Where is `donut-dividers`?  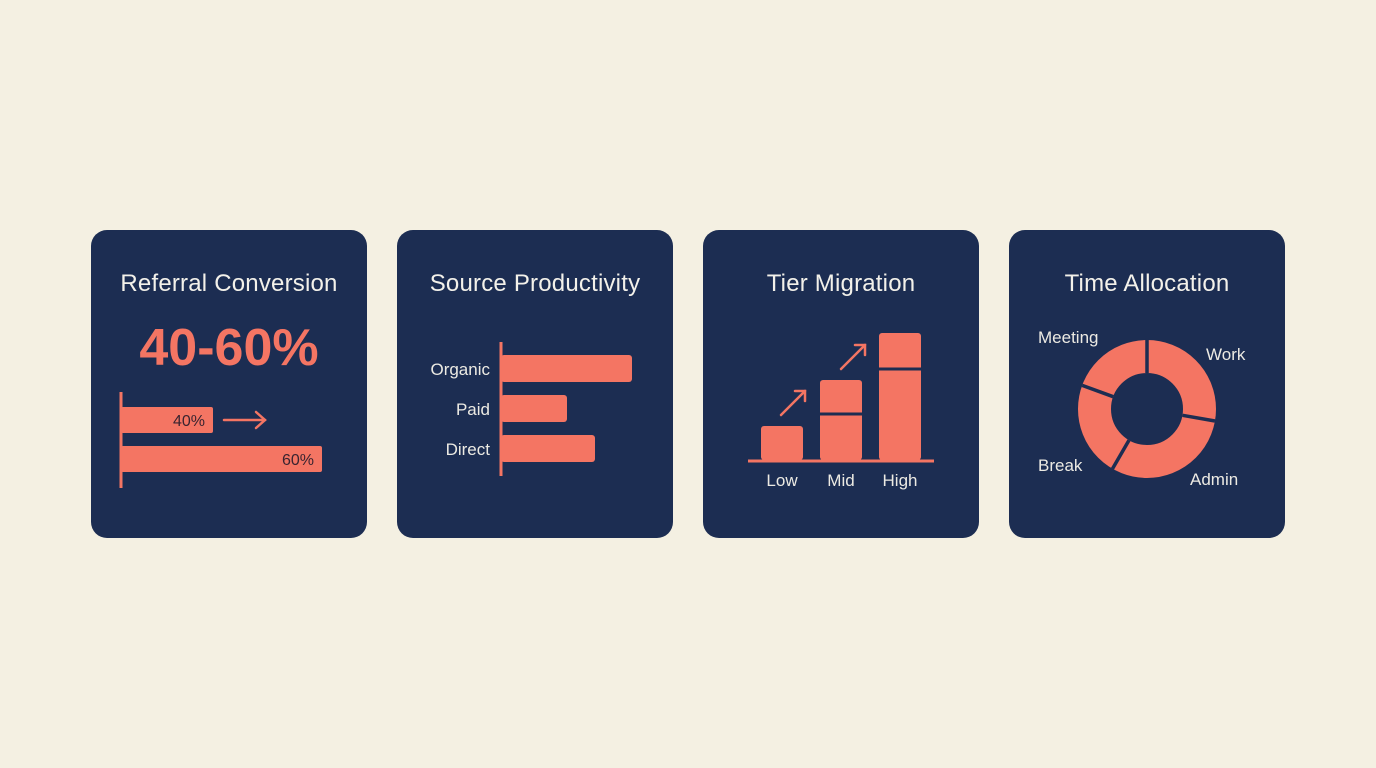
donut-dividers is located at coordinates (1148, 404).